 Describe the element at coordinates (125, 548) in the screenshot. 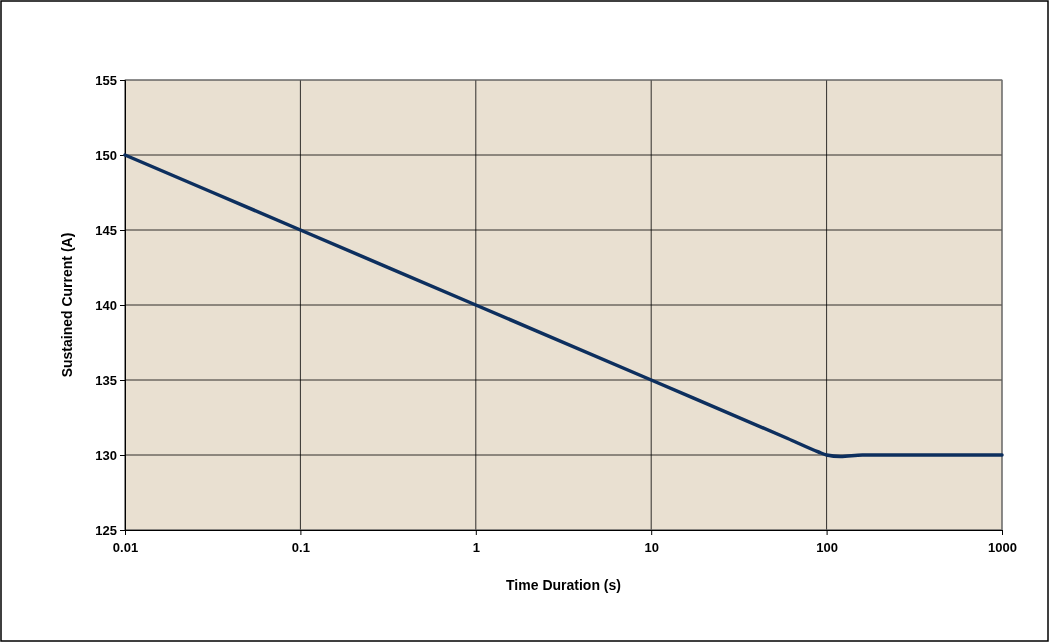

I see `x-tick-label: 0.01` at that location.